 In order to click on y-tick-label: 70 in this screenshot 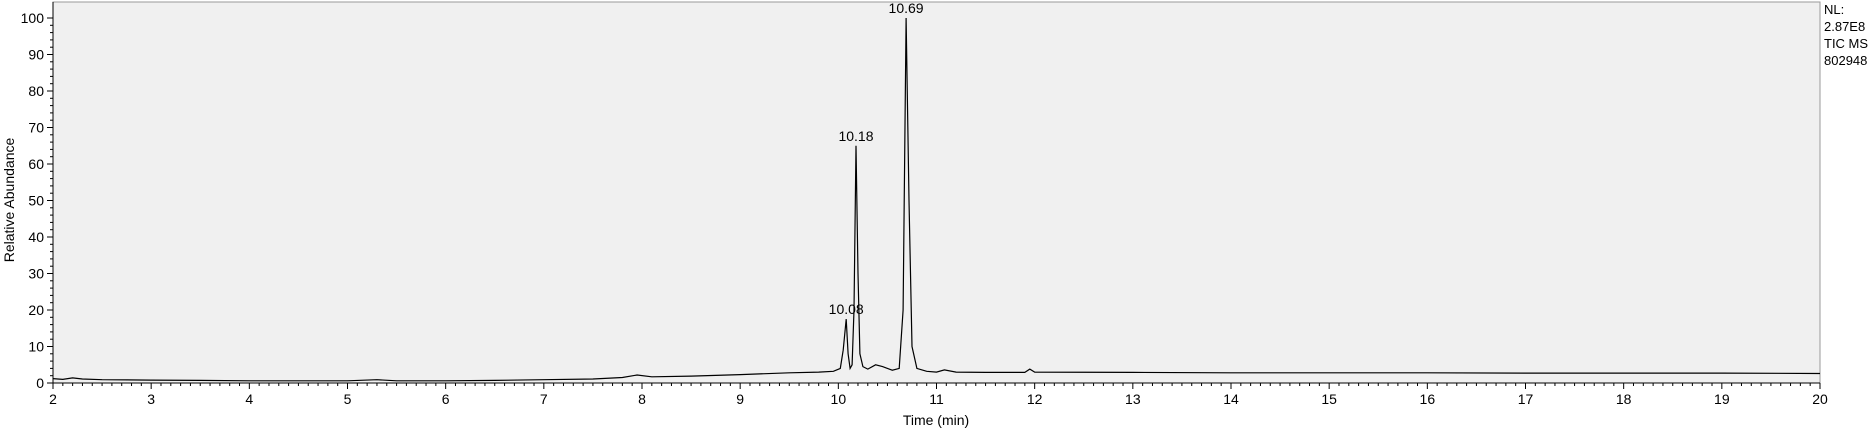, I will do `click(36, 128)`.